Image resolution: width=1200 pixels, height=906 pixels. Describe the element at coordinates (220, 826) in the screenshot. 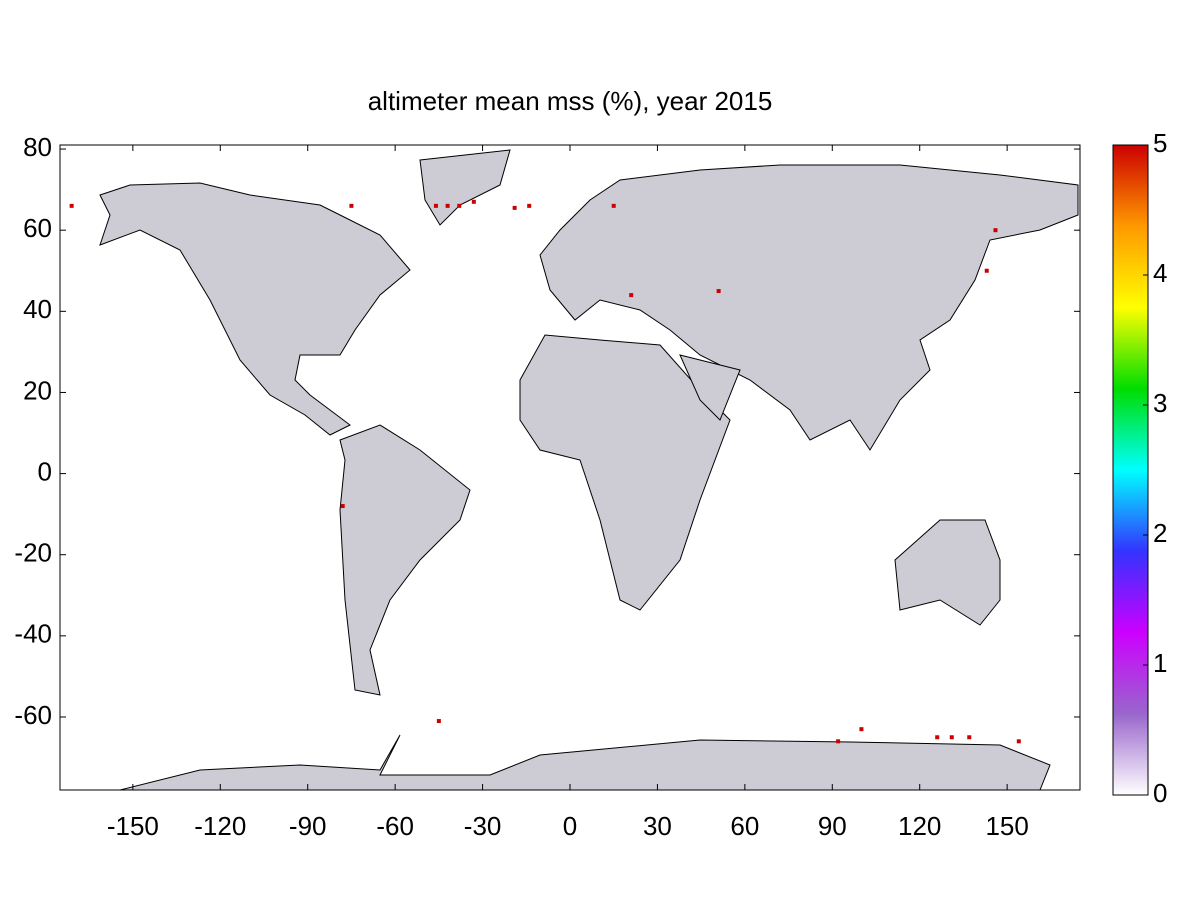

I see `x-tick-label: -120` at that location.